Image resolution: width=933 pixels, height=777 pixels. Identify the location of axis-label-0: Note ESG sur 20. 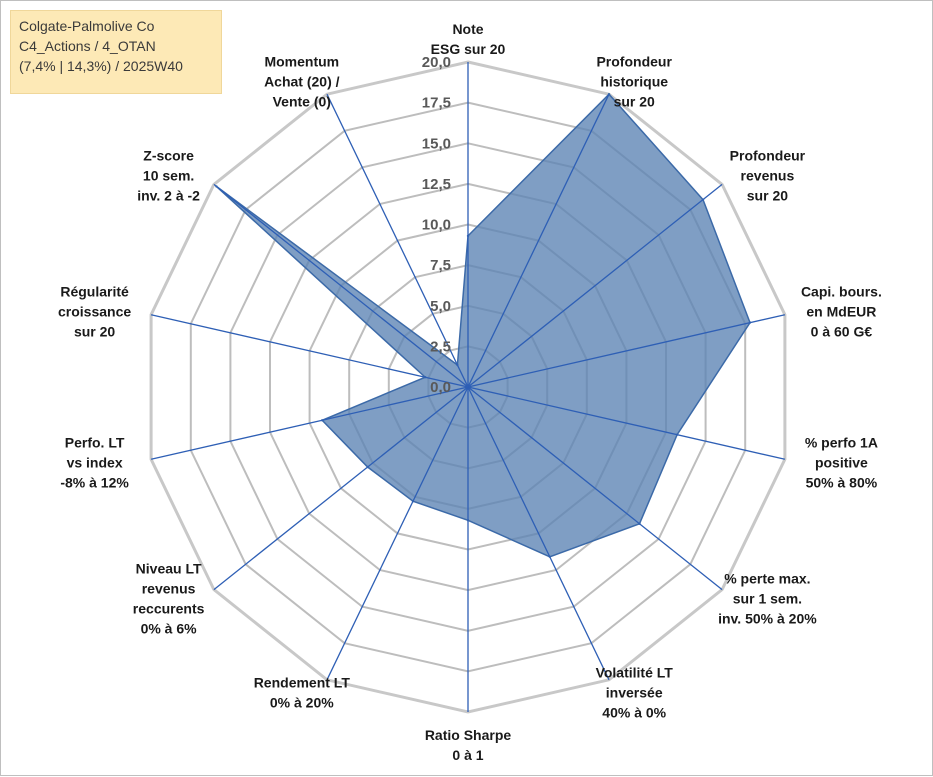
(468, 39).